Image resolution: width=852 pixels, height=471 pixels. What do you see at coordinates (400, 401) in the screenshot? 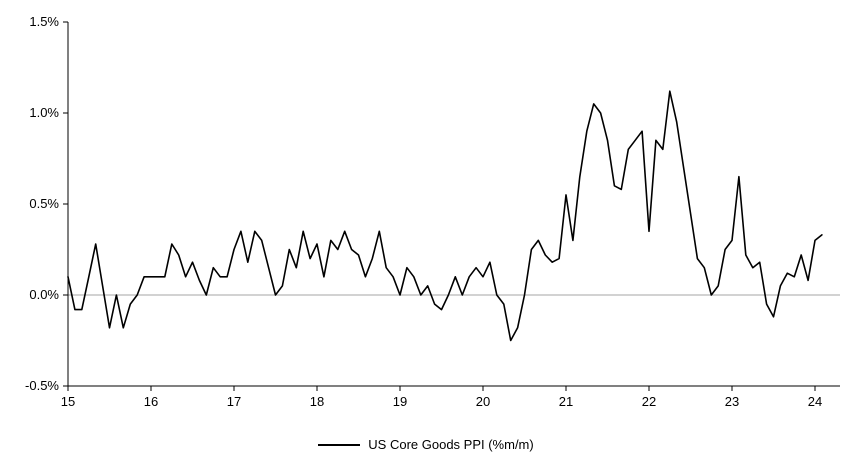
I see `x-tick-label: 19` at bounding box center [400, 401].